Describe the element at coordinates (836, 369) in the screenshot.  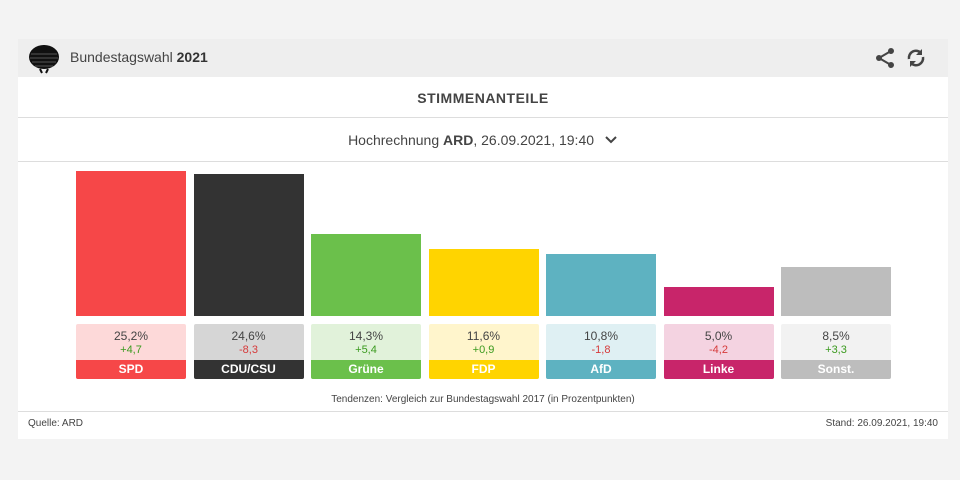
I see `party-label: Sonst.` at that location.